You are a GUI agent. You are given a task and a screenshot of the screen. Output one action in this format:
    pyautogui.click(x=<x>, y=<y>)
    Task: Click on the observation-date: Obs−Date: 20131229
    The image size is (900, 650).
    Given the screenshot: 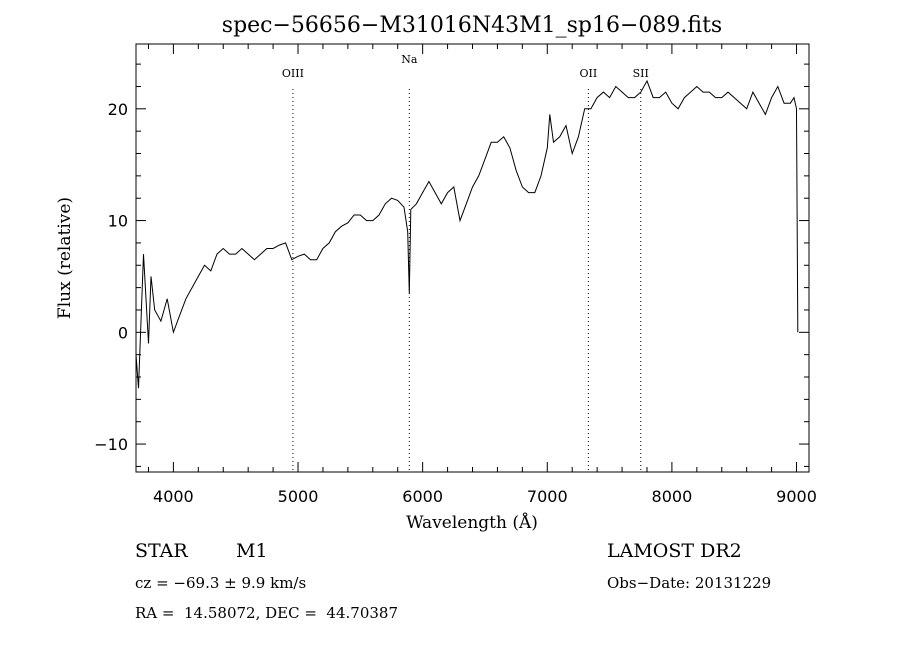 What is the action you would take?
    pyautogui.click(x=689, y=583)
    